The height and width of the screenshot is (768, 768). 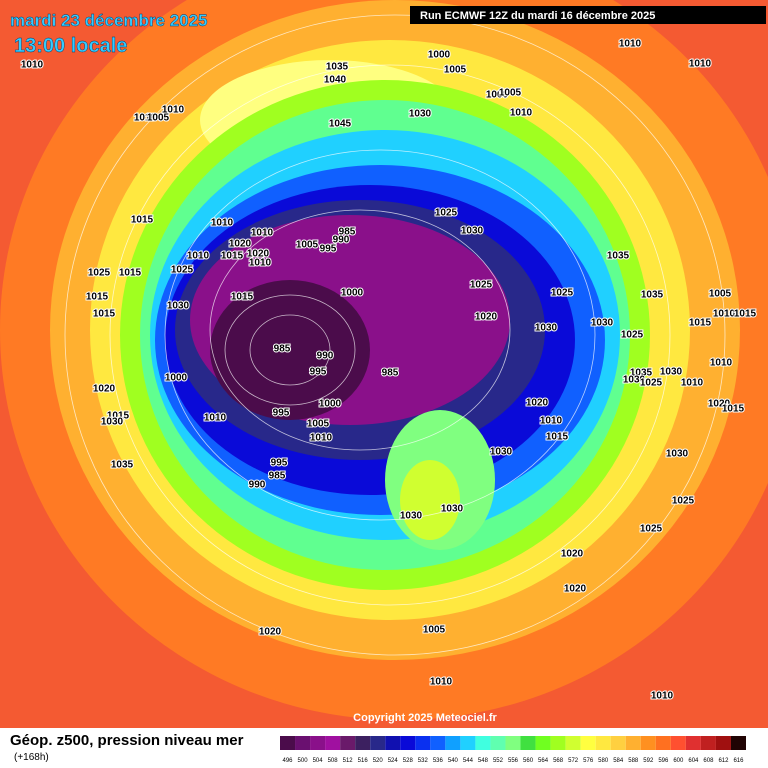 What do you see at coordinates (318, 761) in the screenshot?
I see `colorbar-label: 504` at bounding box center [318, 761].